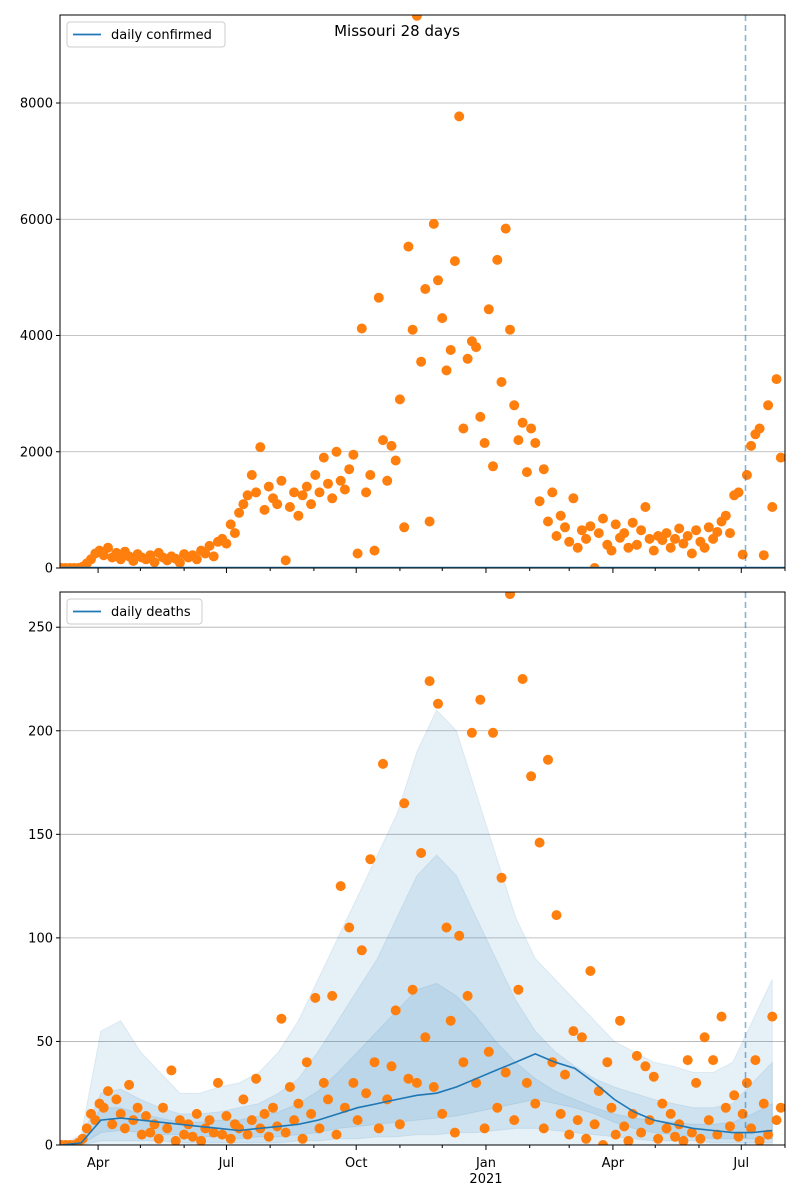  What do you see at coordinates (417, 1099) in the screenshot?
I see `smoothed-deaths-line` at bounding box center [417, 1099].